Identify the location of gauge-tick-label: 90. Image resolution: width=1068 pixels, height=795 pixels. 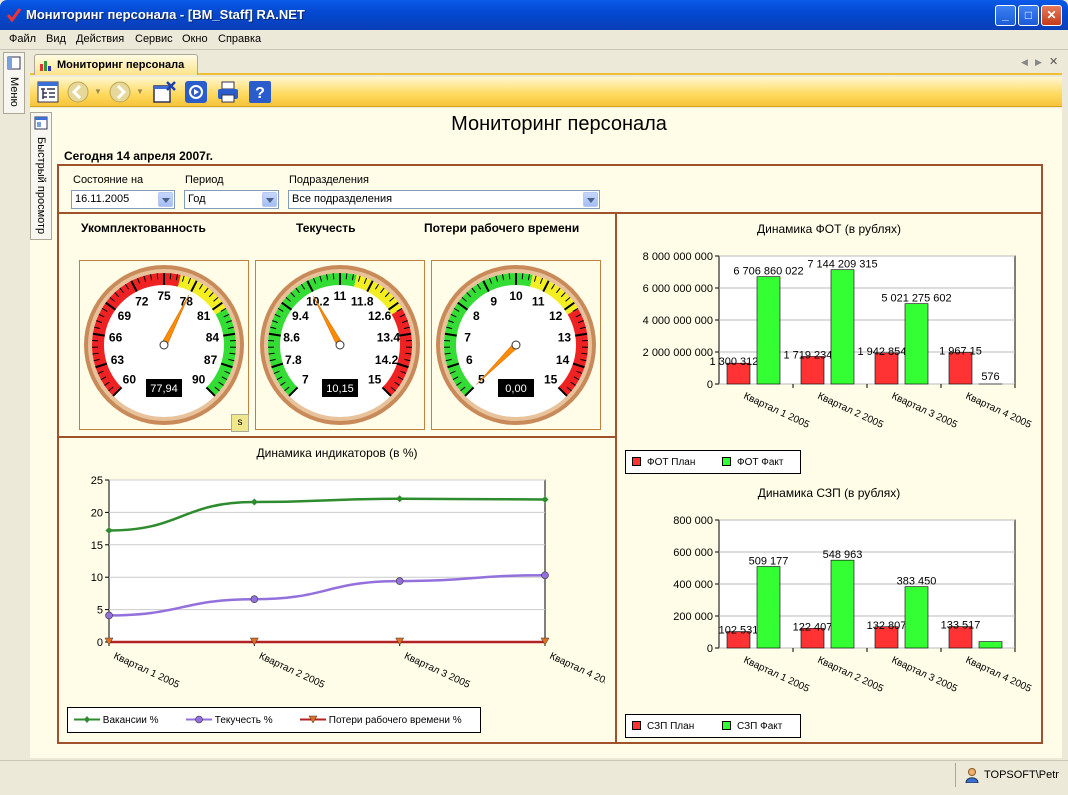
(199, 380).